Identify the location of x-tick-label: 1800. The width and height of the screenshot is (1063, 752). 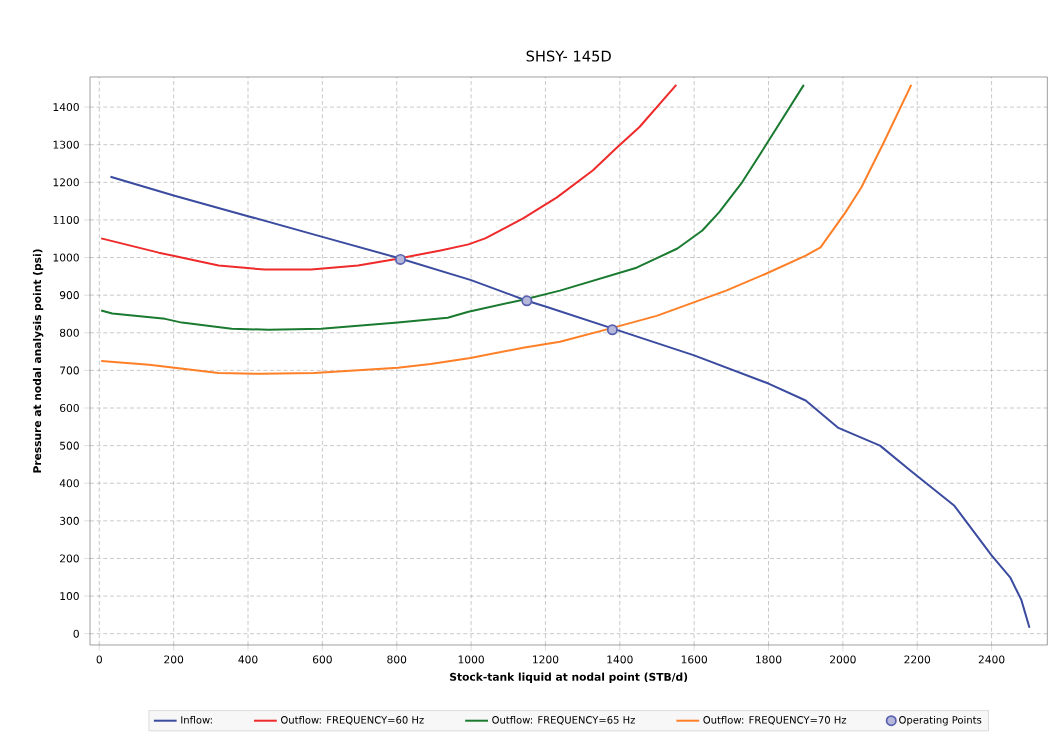
(769, 659).